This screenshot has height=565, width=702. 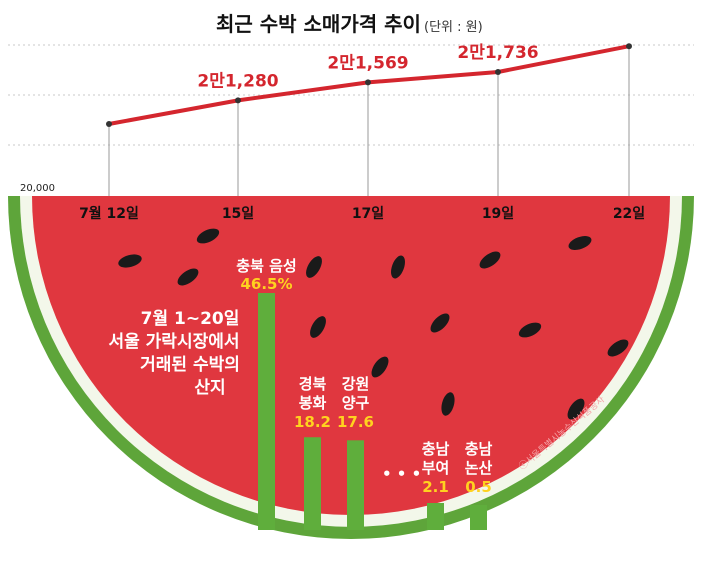 What do you see at coordinates (453, 27) in the screenshot?
I see `chart-unit-note: (단위 : 원)` at bounding box center [453, 27].